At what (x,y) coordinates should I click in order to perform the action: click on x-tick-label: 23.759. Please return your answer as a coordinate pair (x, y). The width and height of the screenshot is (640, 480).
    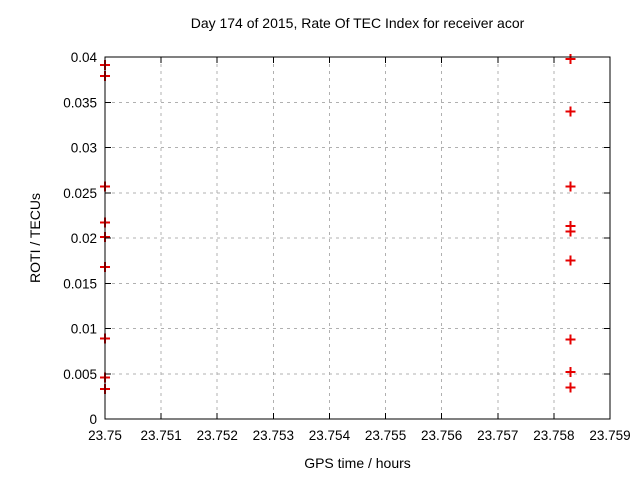
    Looking at the image, I should click on (609, 435).